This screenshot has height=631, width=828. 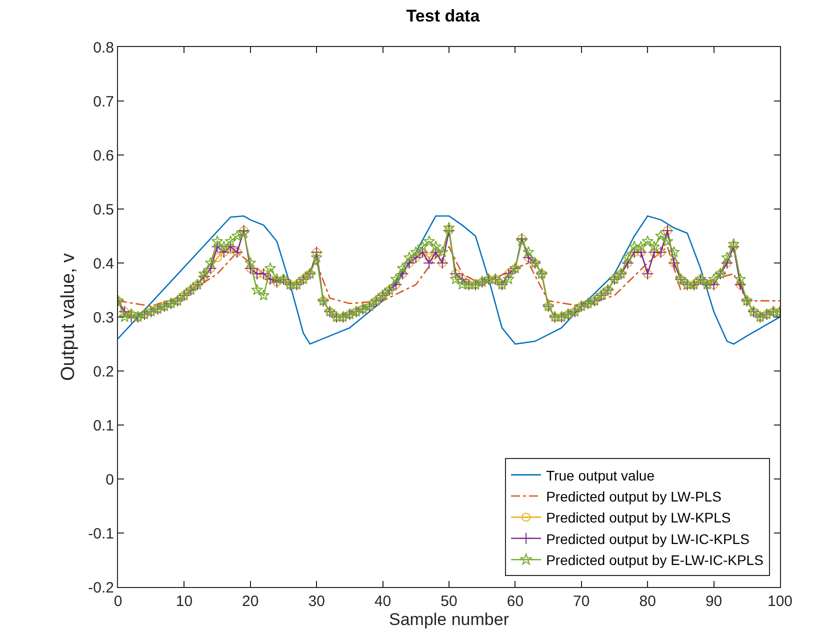 What do you see at coordinates (103, 47) in the screenshot?
I see `y-tick-label: 0.8` at bounding box center [103, 47].